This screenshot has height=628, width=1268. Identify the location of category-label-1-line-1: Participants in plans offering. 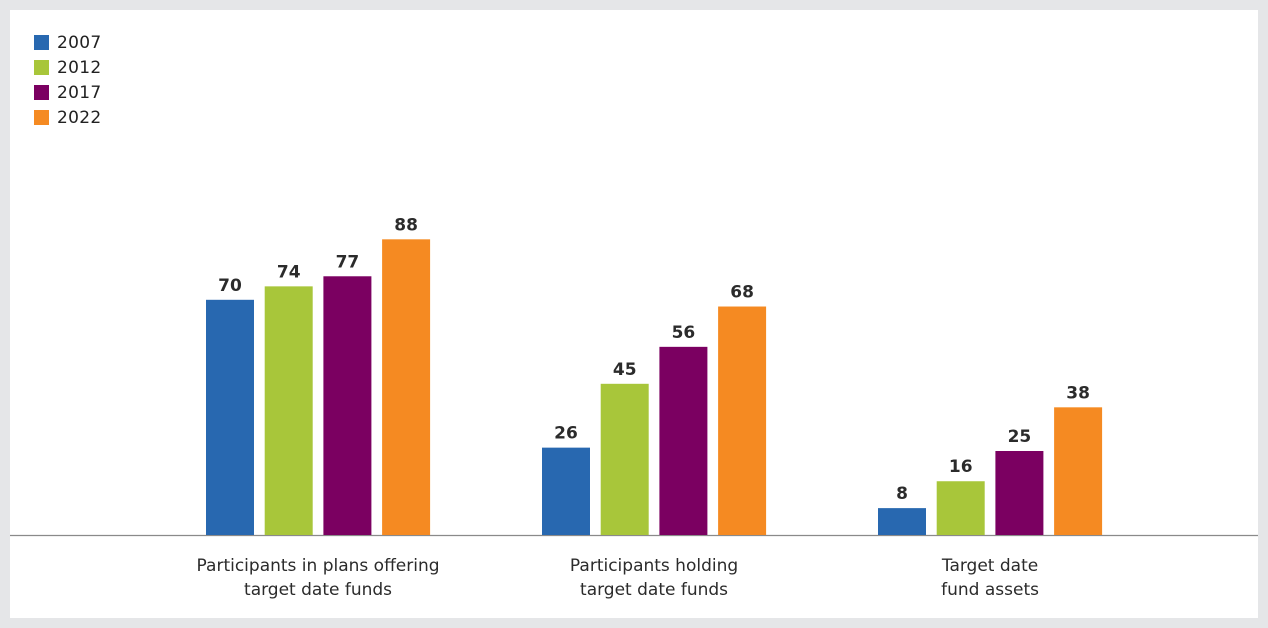
(318, 566).